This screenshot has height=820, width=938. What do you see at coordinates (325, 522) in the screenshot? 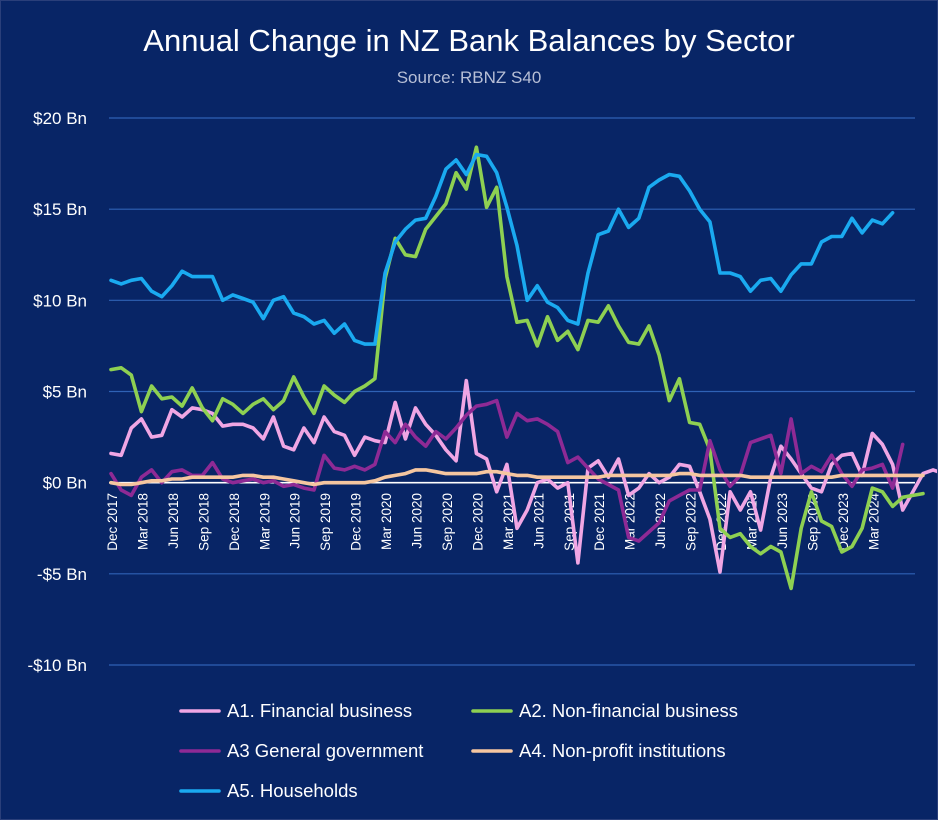
I see `x-tick-label: Sep 2019` at bounding box center [325, 522].